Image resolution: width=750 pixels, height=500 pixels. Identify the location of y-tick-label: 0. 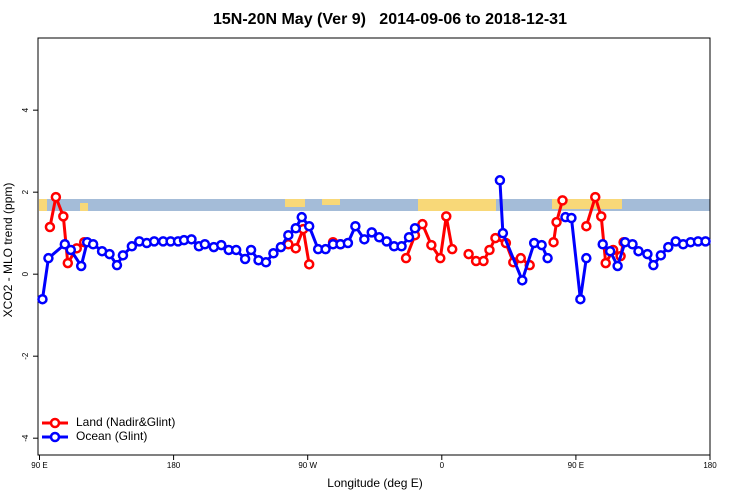
(25, 273).